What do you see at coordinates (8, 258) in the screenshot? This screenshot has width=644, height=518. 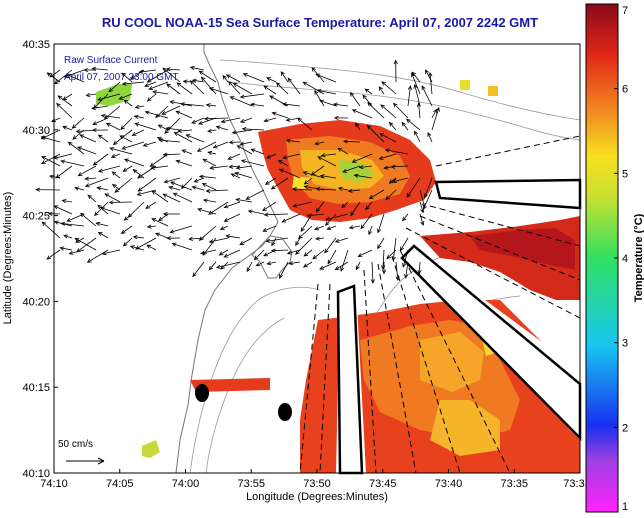 I see `y-axis-label: Latitude (Degrees:Minutes)` at bounding box center [8, 258].